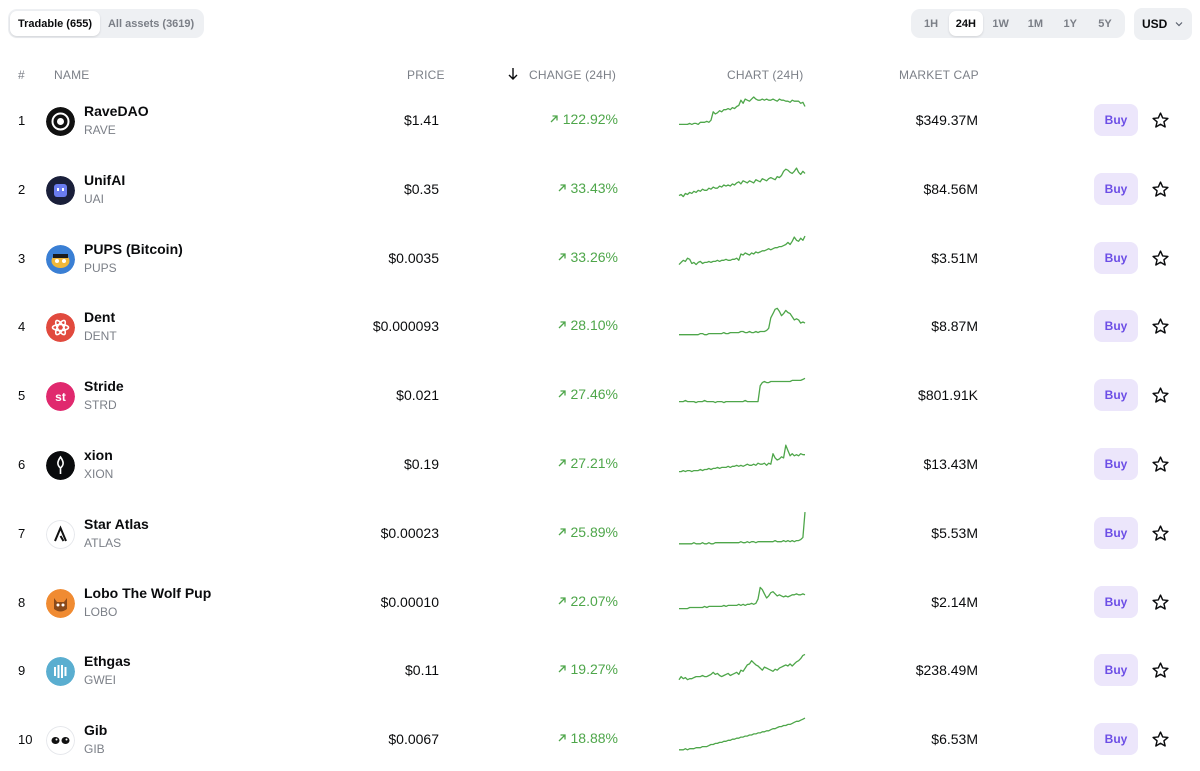 The image size is (1200, 771). Describe the element at coordinates (21, 75) in the screenshot. I see `column-rank: #` at that location.